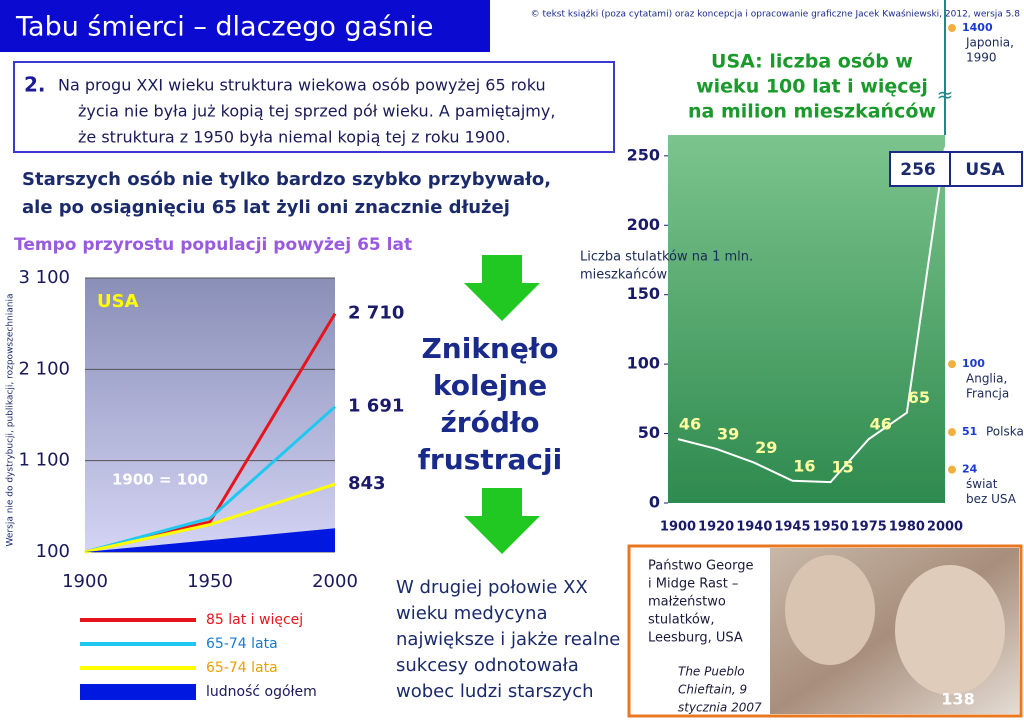 Image resolution: width=1024 pixels, height=722 pixels. What do you see at coordinates (970, 469) in the screenshot?
I see `comparison-value: 24` at bounding box center [970, 469].